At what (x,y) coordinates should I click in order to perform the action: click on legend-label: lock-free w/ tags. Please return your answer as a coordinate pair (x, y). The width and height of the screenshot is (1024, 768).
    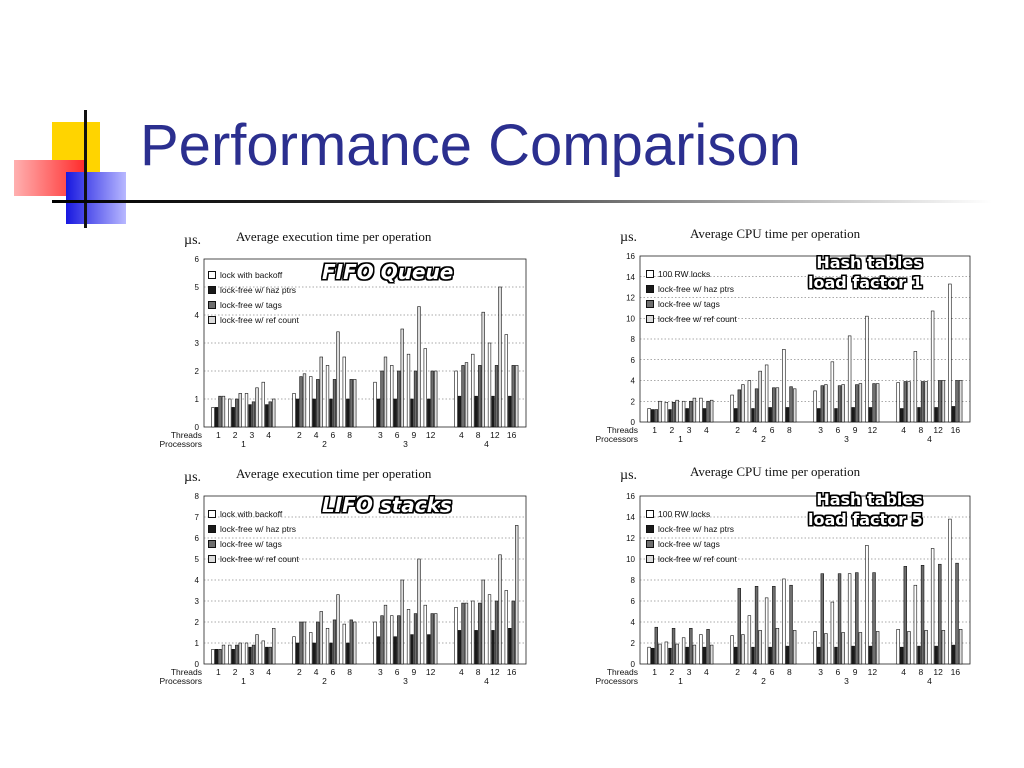
    Looking at the image, I should click on (689, 303).